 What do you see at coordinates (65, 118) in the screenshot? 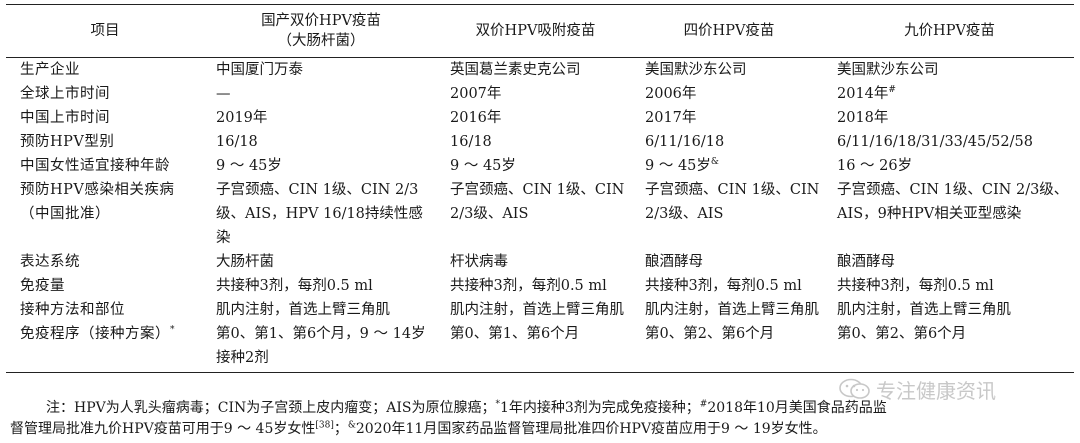
I see `row-label: 中国上市时间` at bounding box center [65, 118].